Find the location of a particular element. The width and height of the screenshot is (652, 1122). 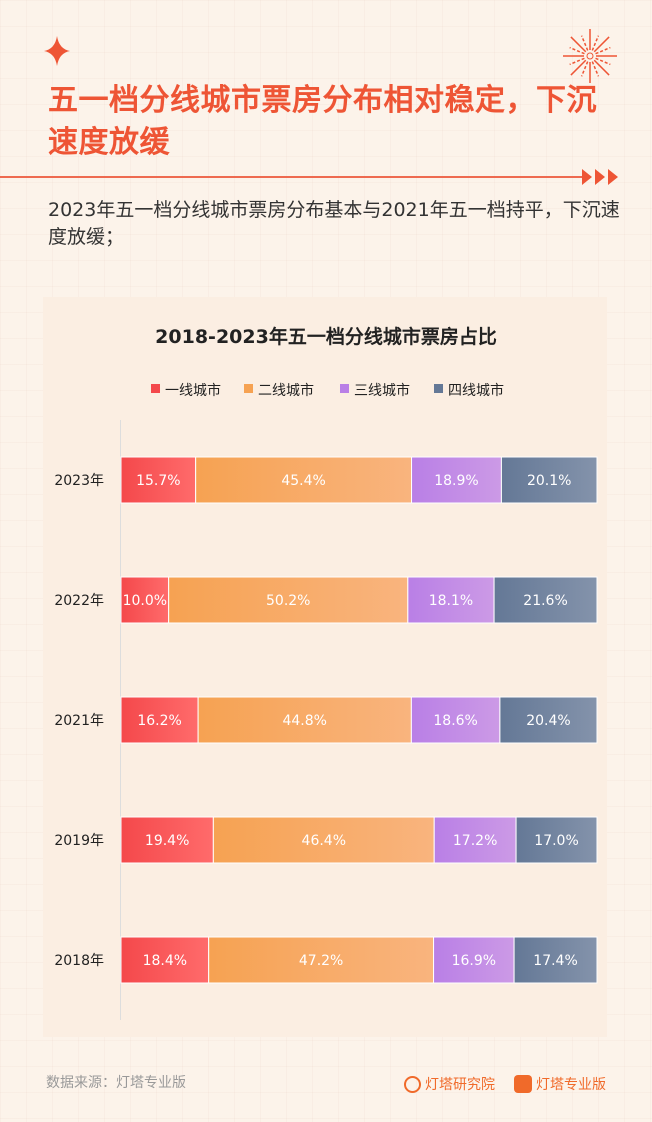

page-title: 五一档分线城市票房分布相对稳定，下沉速度放缓 is located at coordinates (322, 121).